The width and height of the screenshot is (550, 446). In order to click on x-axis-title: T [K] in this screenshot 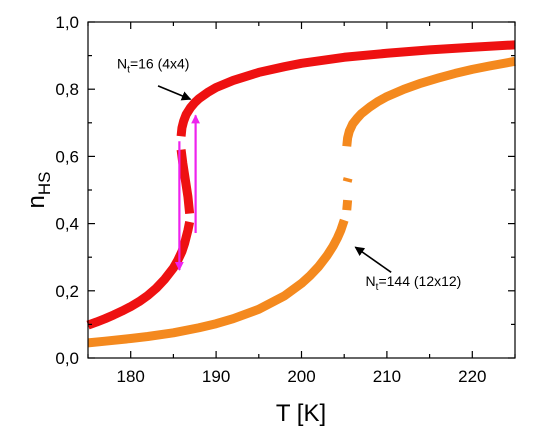, I will do `click(301, 413)`.